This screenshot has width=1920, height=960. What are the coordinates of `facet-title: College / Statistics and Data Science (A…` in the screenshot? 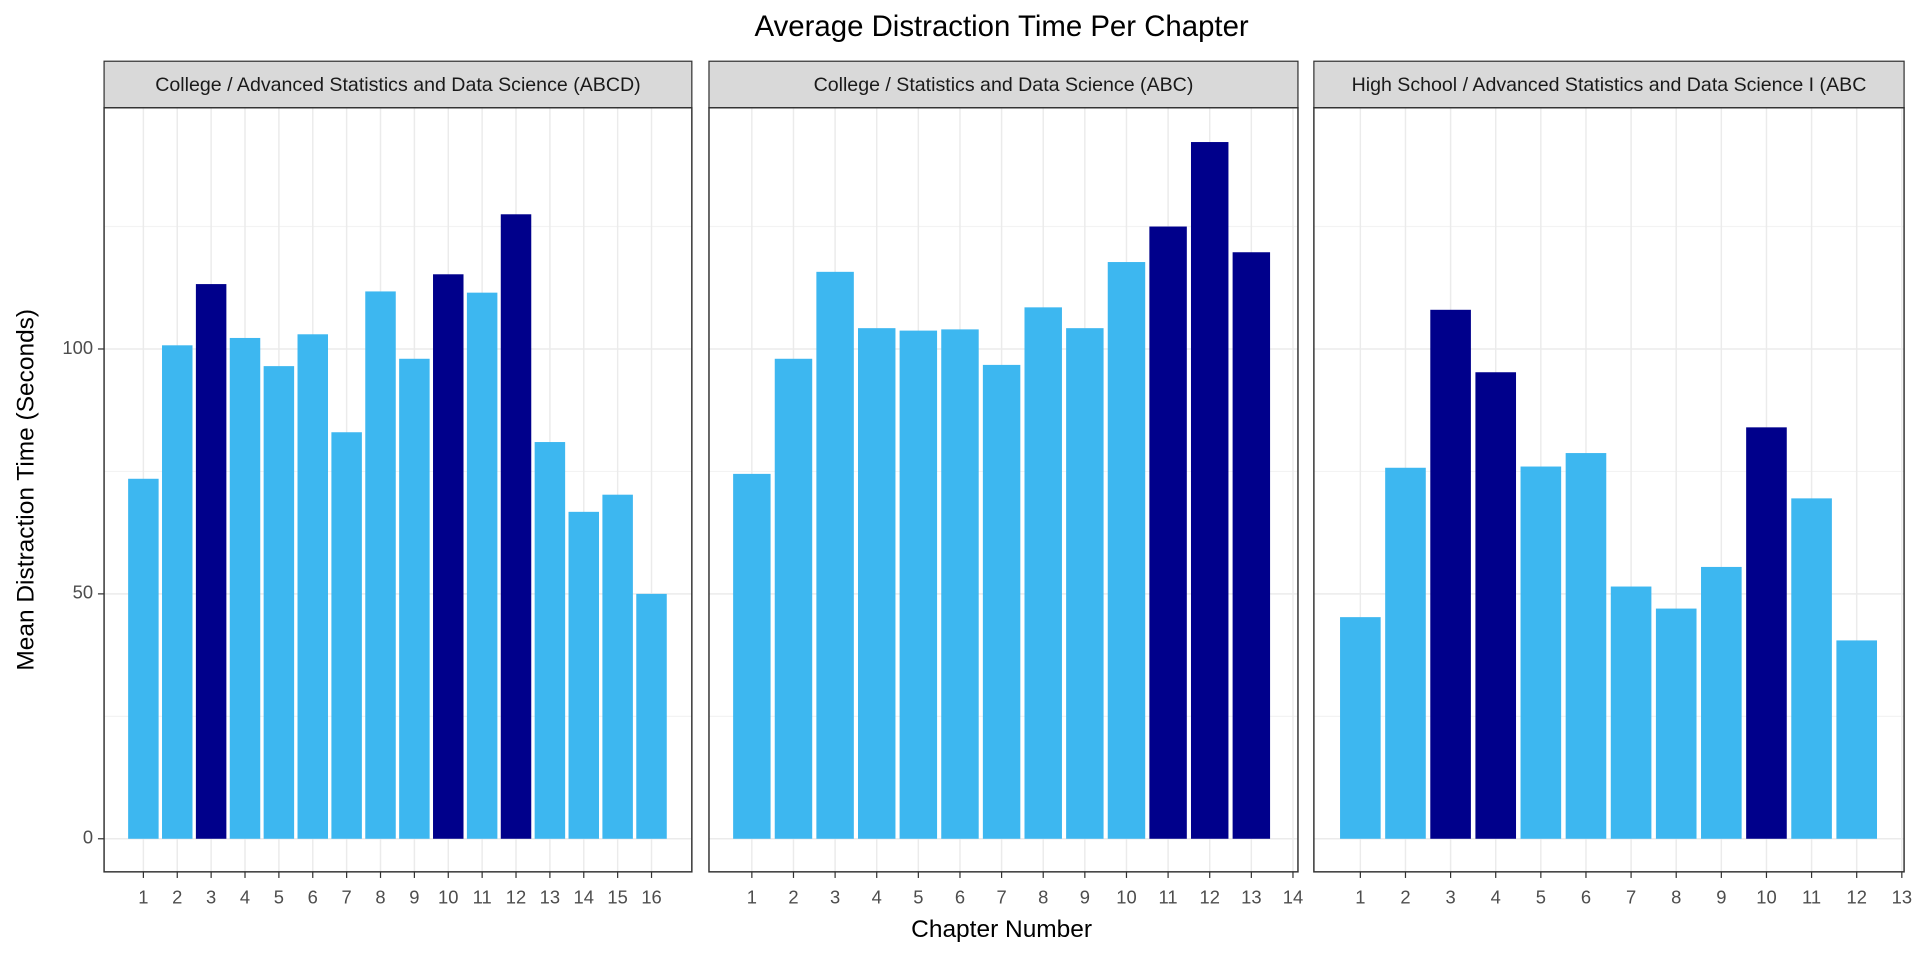 It's located at (1004, 85).